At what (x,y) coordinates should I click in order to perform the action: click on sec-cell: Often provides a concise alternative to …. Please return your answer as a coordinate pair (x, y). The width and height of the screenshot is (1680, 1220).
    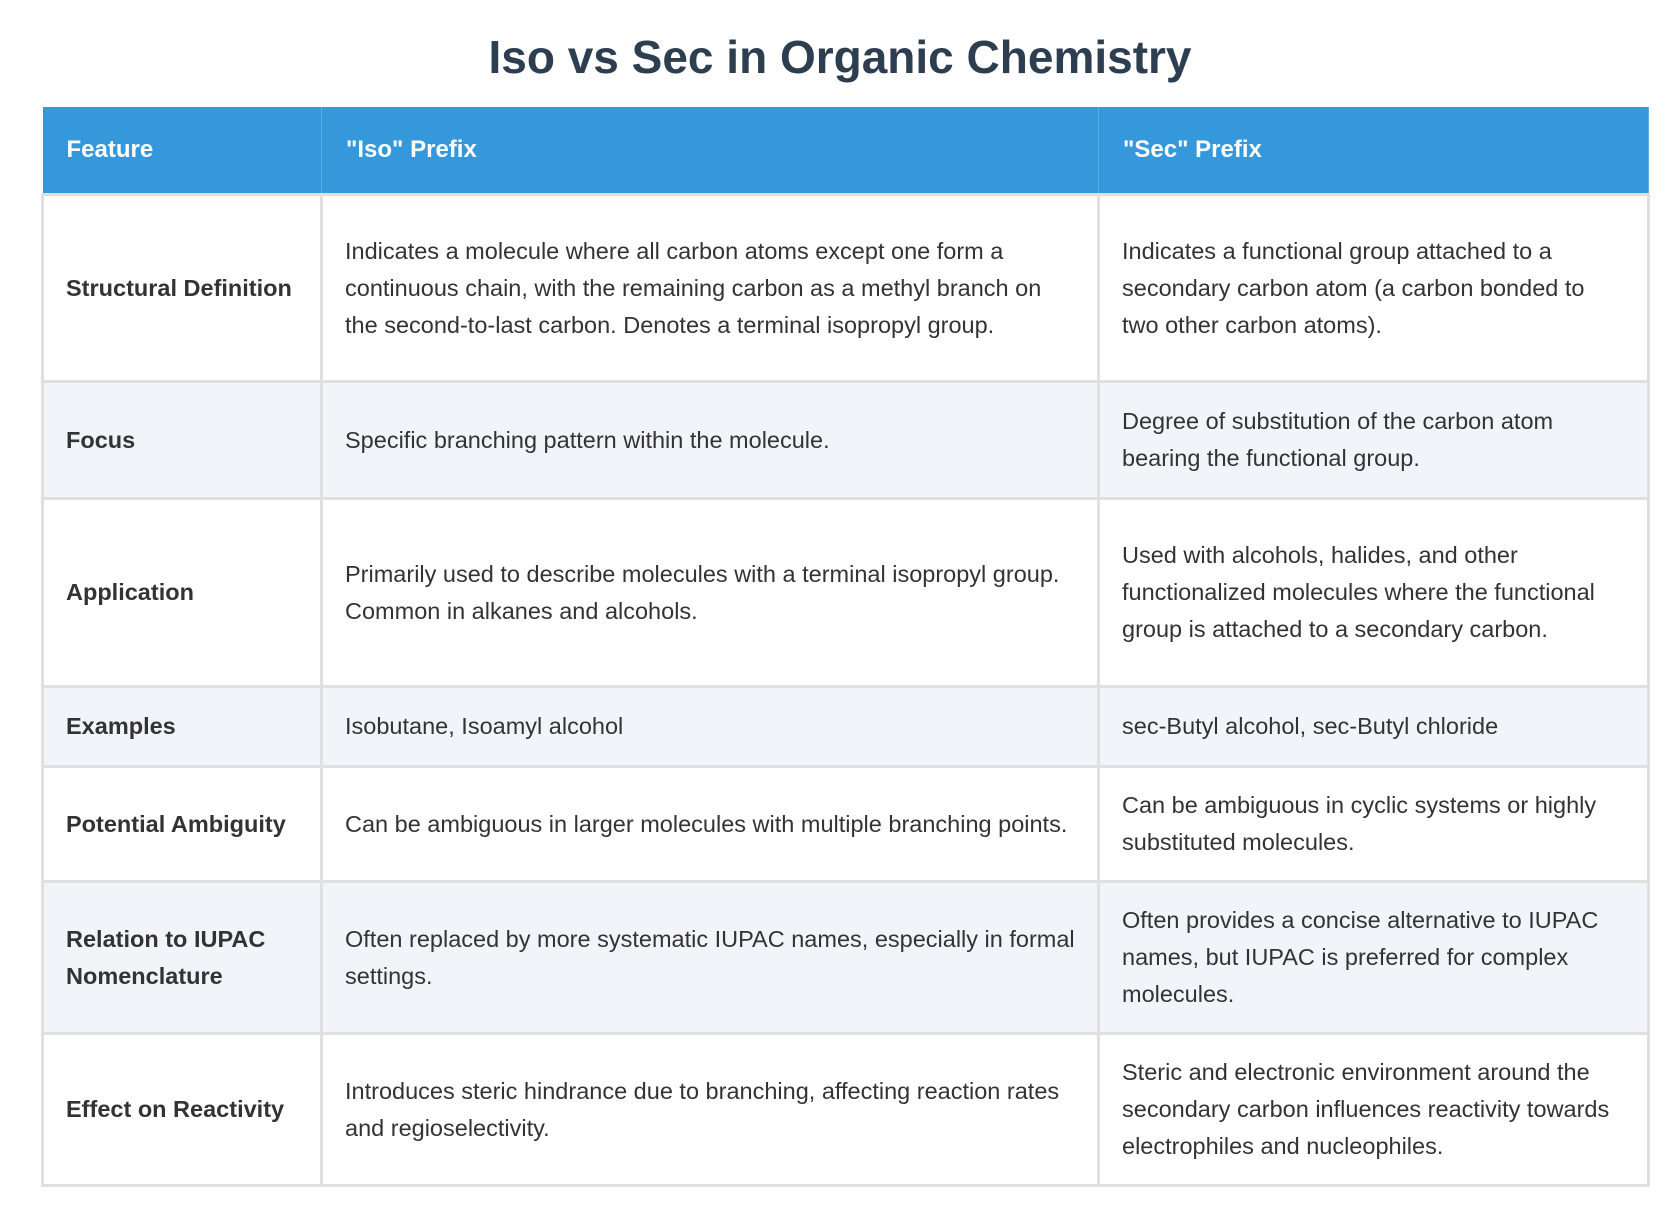
    Looking at the image, I should click on (1373, 957).